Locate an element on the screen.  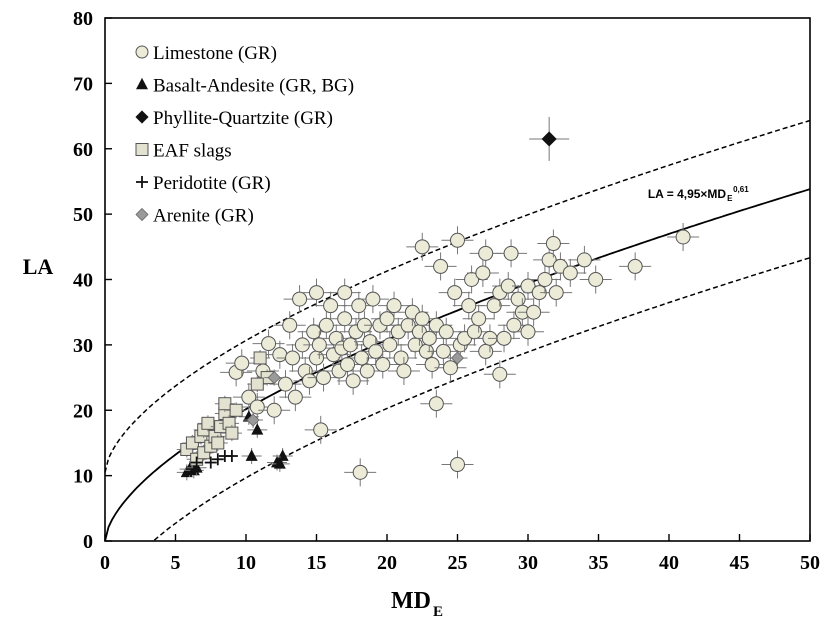
legend-label: Basalt-Andesite (GR, BG) is located at coordinates (253, 86).